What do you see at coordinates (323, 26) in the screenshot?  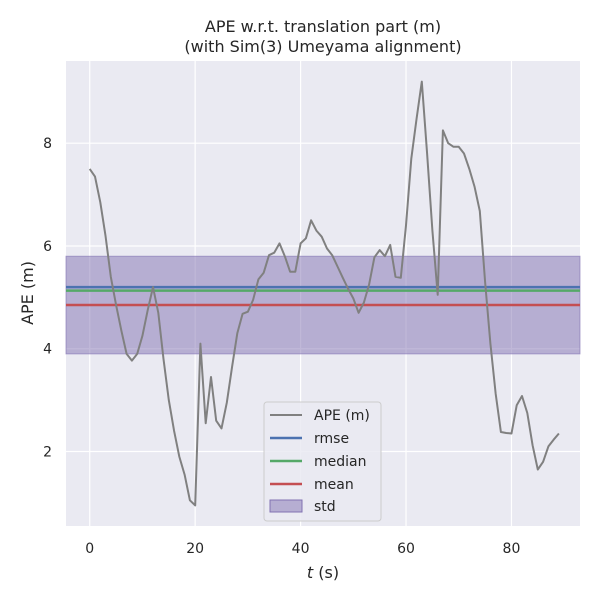 I see `chart-title: APE w.r.t. translation part (m)` at bounding box center [323, 26].